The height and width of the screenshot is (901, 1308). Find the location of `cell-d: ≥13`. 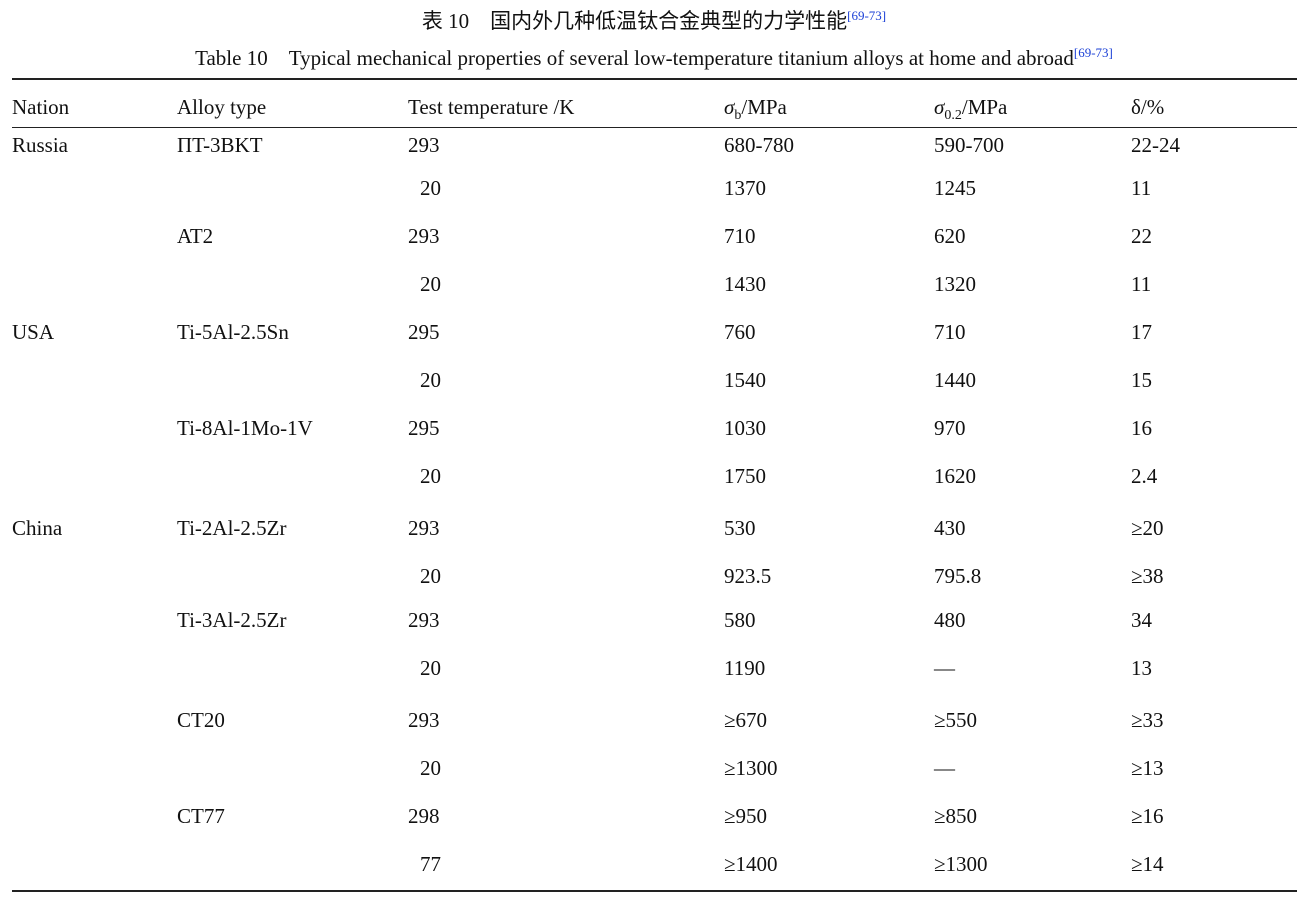

cell-d: ≥13 is located at coordinates (1147, 768).